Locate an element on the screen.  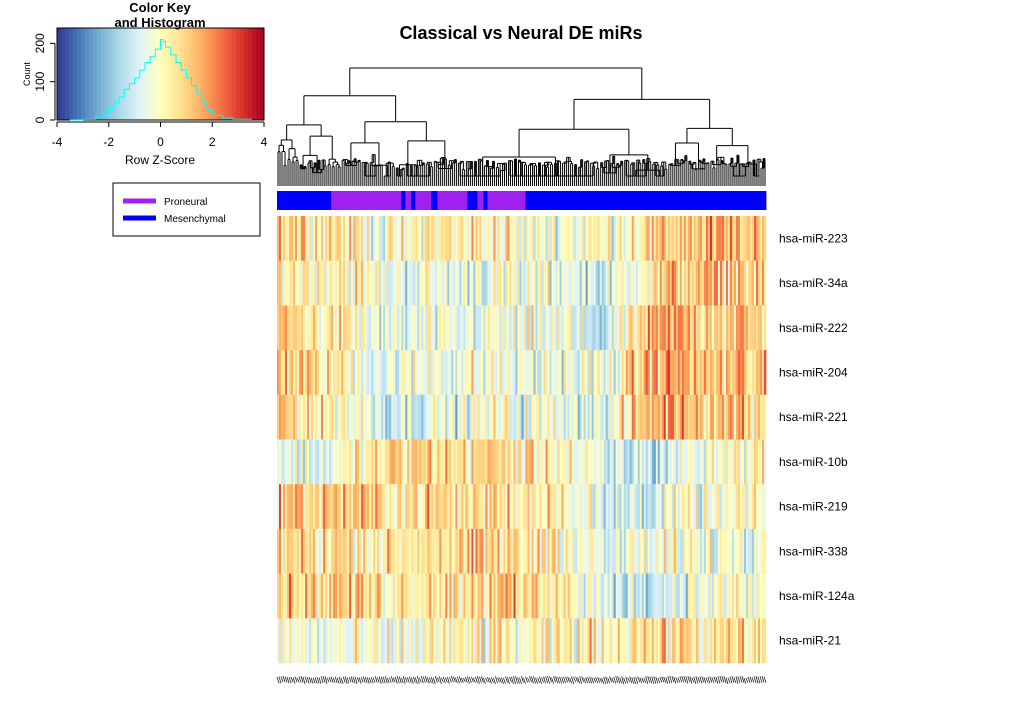
row-label: hsa-miR-21 is located at coordinates (810, 641).